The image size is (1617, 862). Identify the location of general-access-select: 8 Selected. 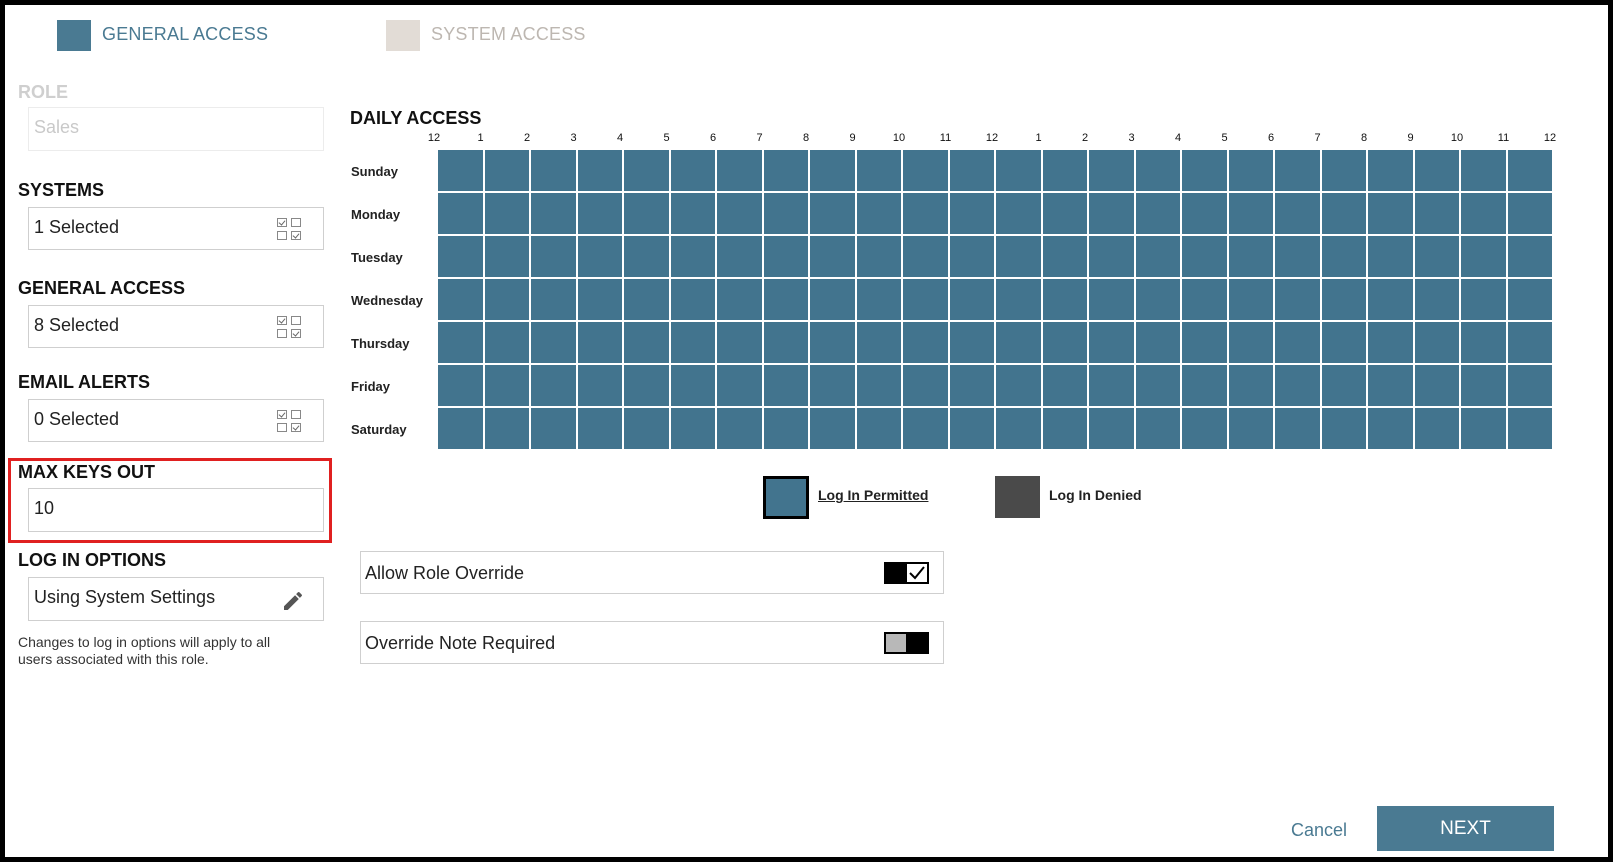
(176, 326).